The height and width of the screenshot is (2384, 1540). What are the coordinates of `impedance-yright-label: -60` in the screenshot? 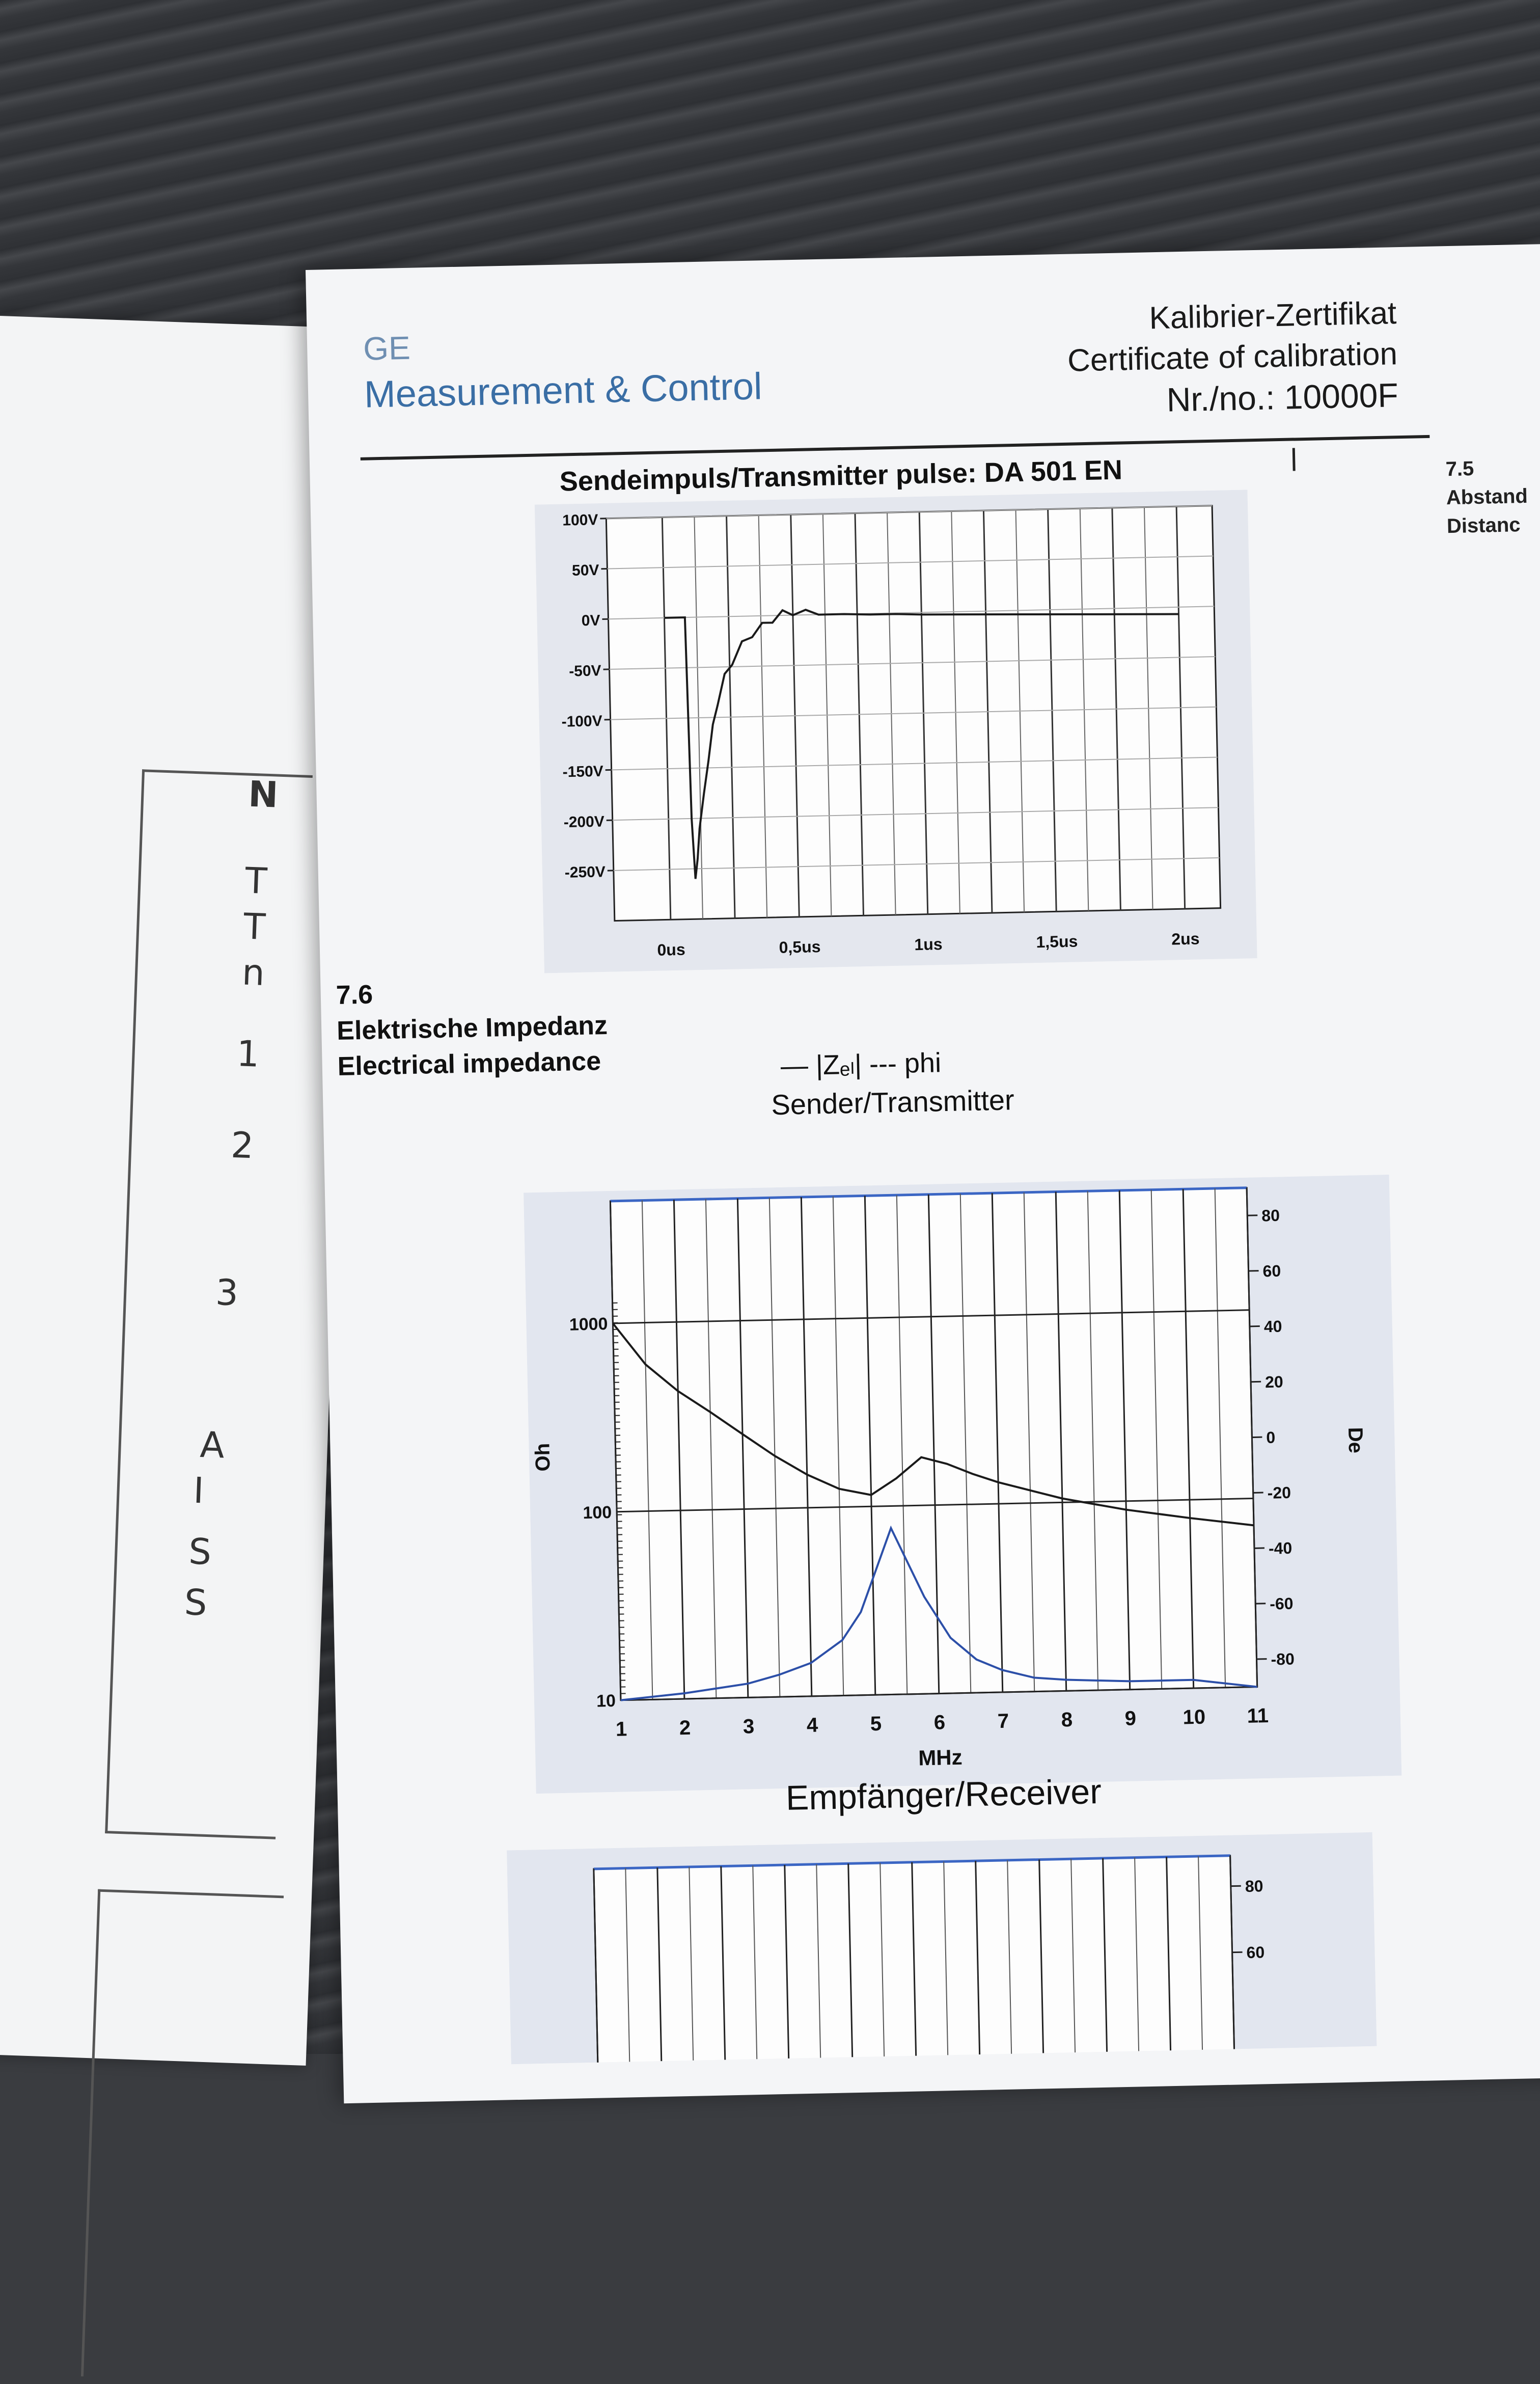 It's located at (1282, 1603).